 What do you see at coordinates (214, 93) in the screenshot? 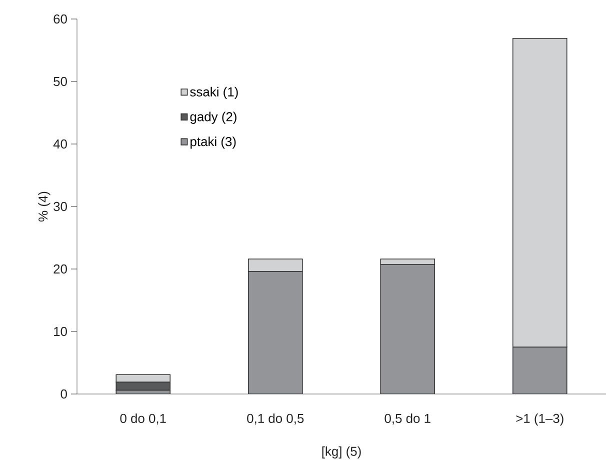
I see `legend-label: ssaki (1)` at bounding box center [214, 93].